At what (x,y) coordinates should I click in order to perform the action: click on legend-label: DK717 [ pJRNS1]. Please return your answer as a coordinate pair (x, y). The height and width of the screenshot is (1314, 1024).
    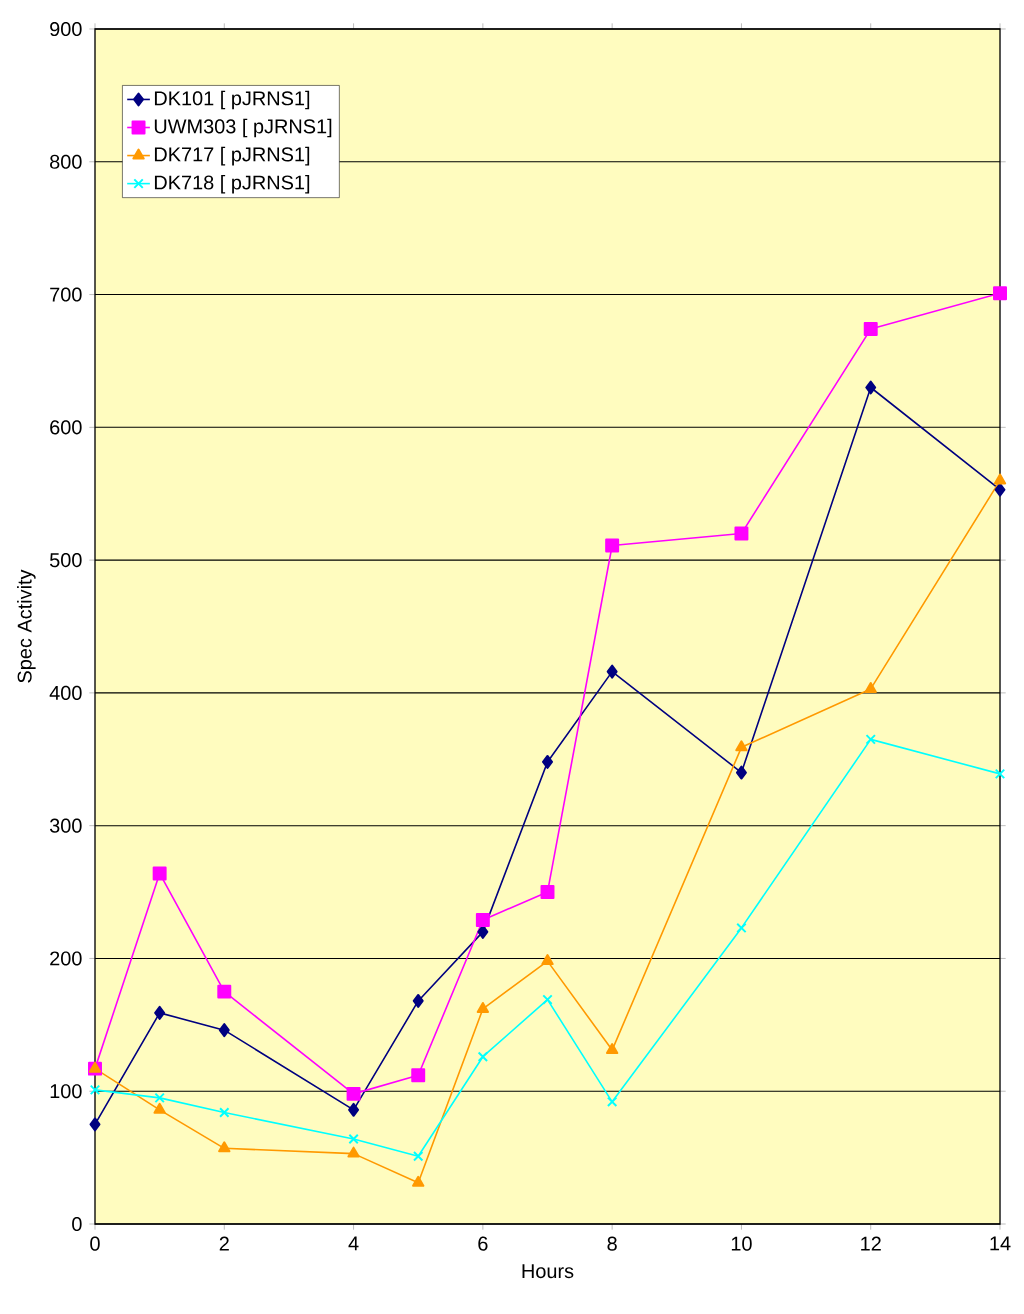
    Looking at the image, I should click on (232, 156).